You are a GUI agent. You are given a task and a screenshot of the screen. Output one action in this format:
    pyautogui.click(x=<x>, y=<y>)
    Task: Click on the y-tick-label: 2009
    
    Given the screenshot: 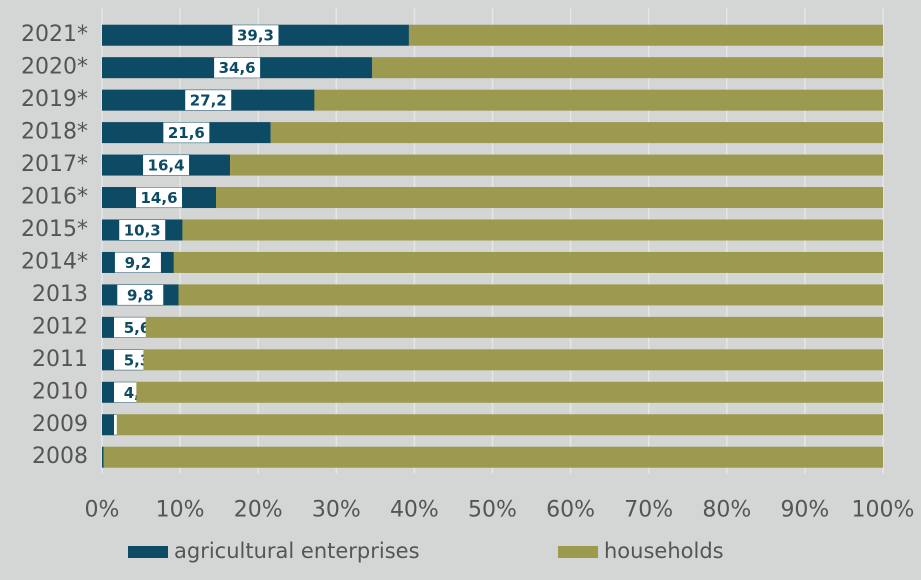 What is the action you would take?
    pyautogui.click(x=60, y=424)
    